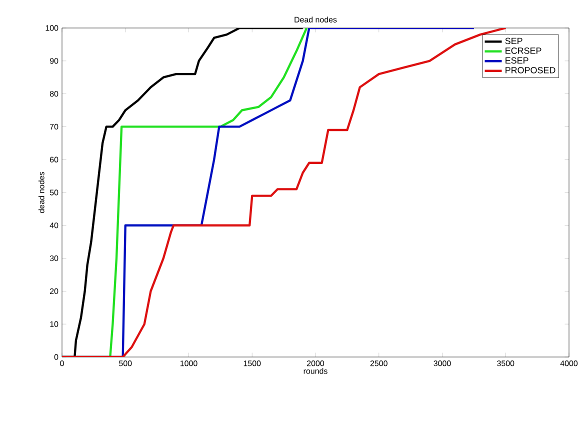 This screenshot has width=584, height=423. Describe the element at coordinates (524, 51) in the screenshot. I see `legend-label: ECRSEP` at that location.